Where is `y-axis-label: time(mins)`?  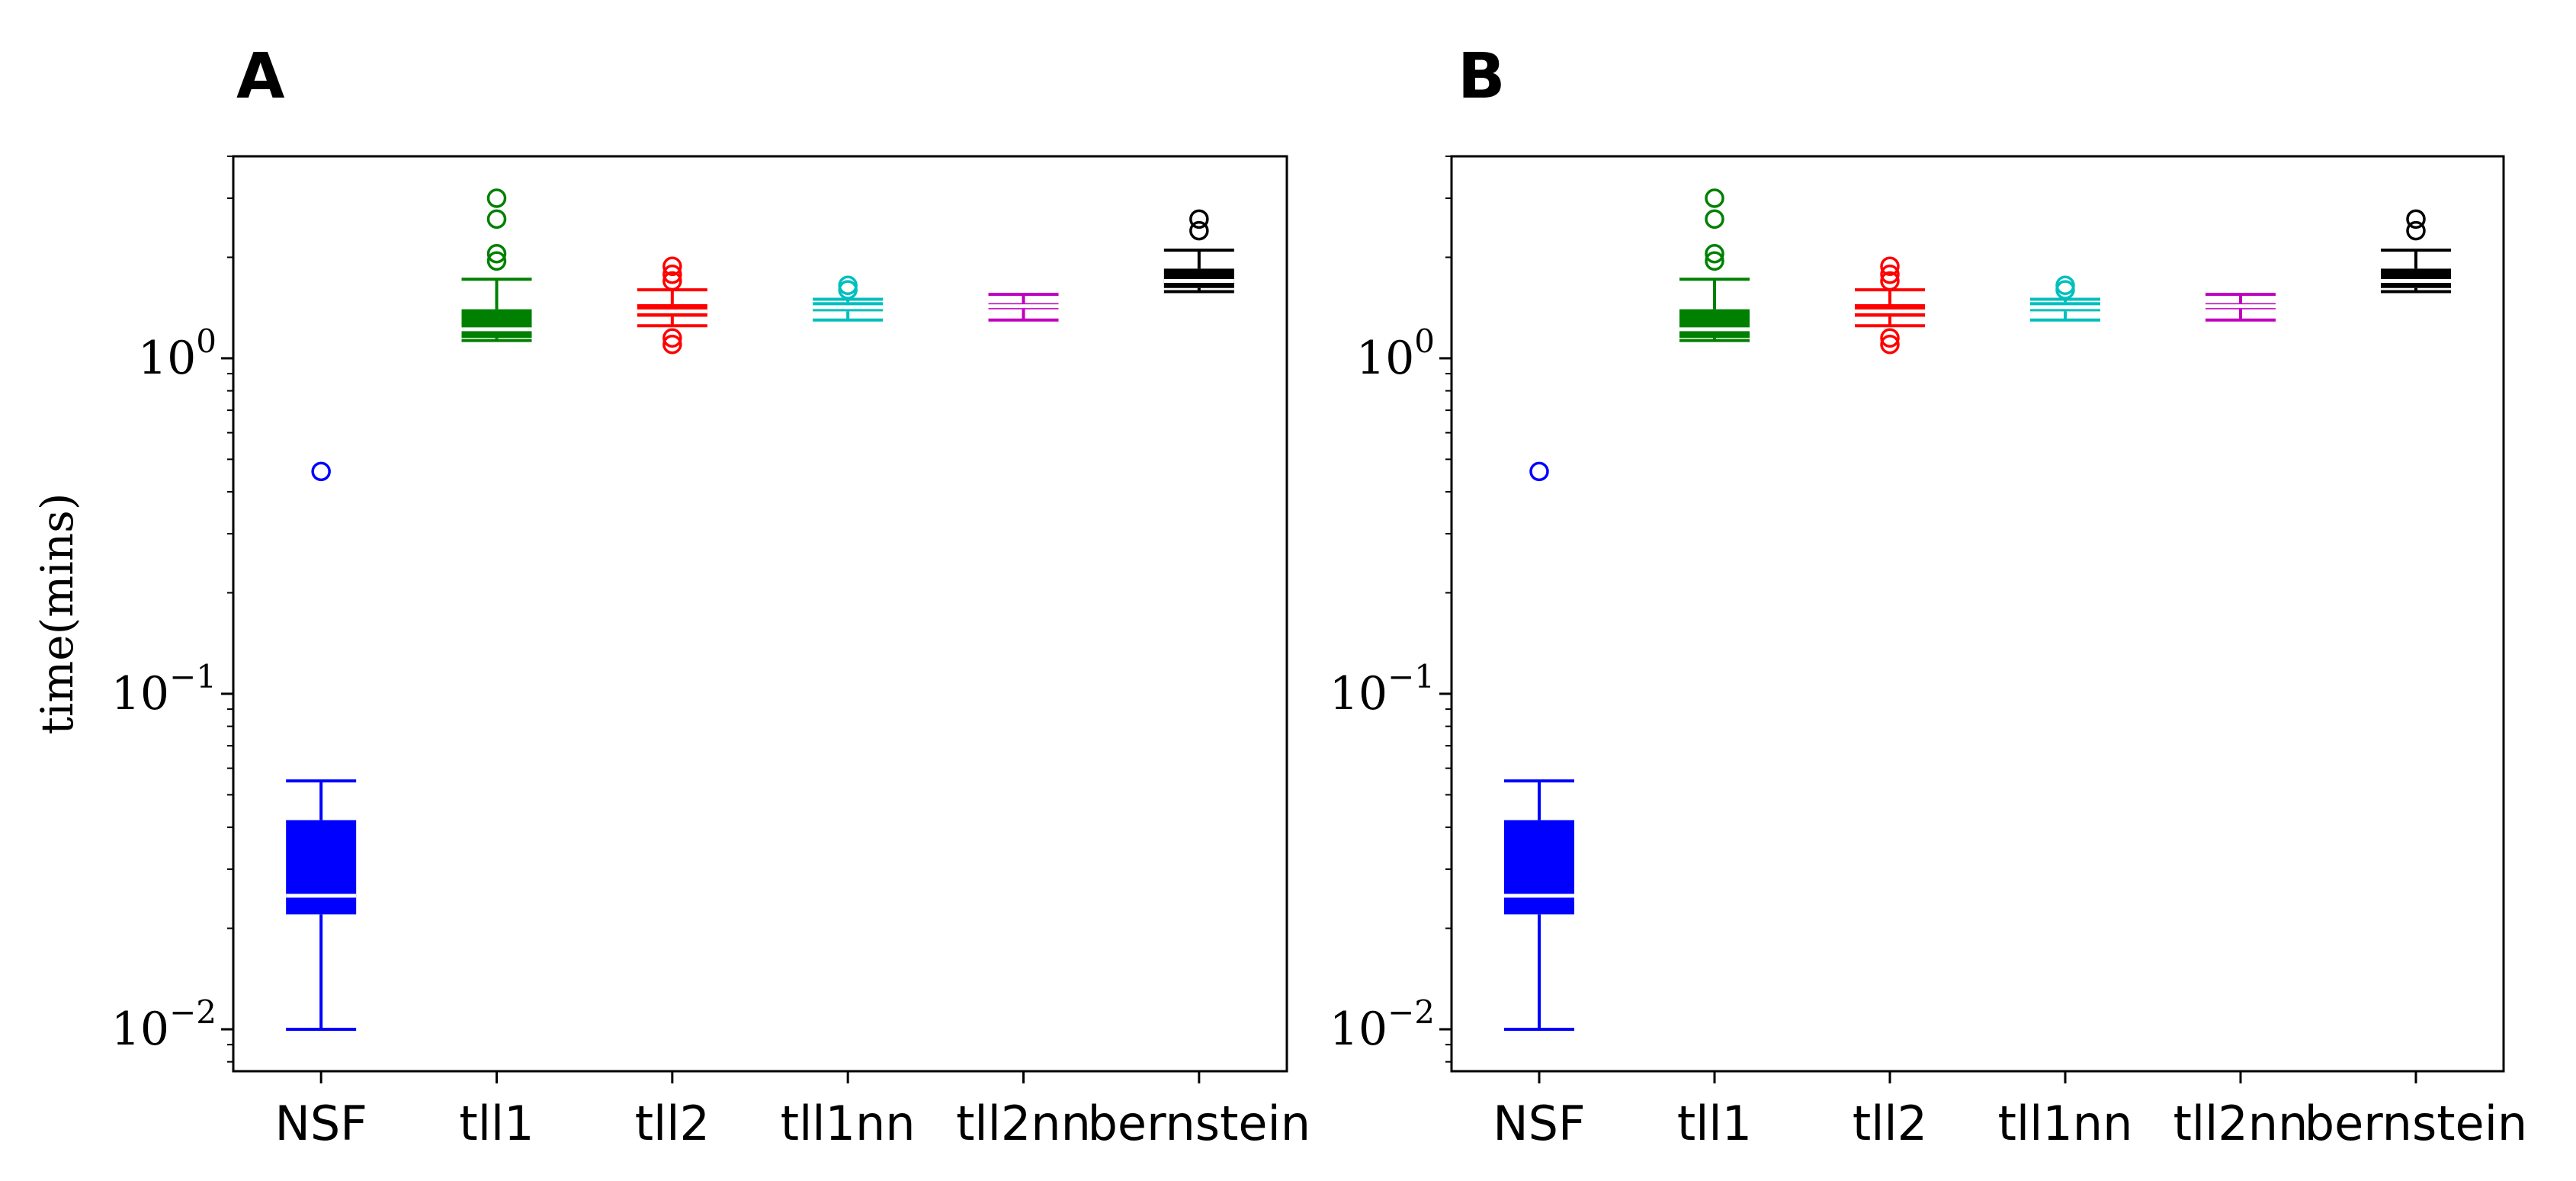
y-axis-label: time(mins) is located at coordinates (57, 613).